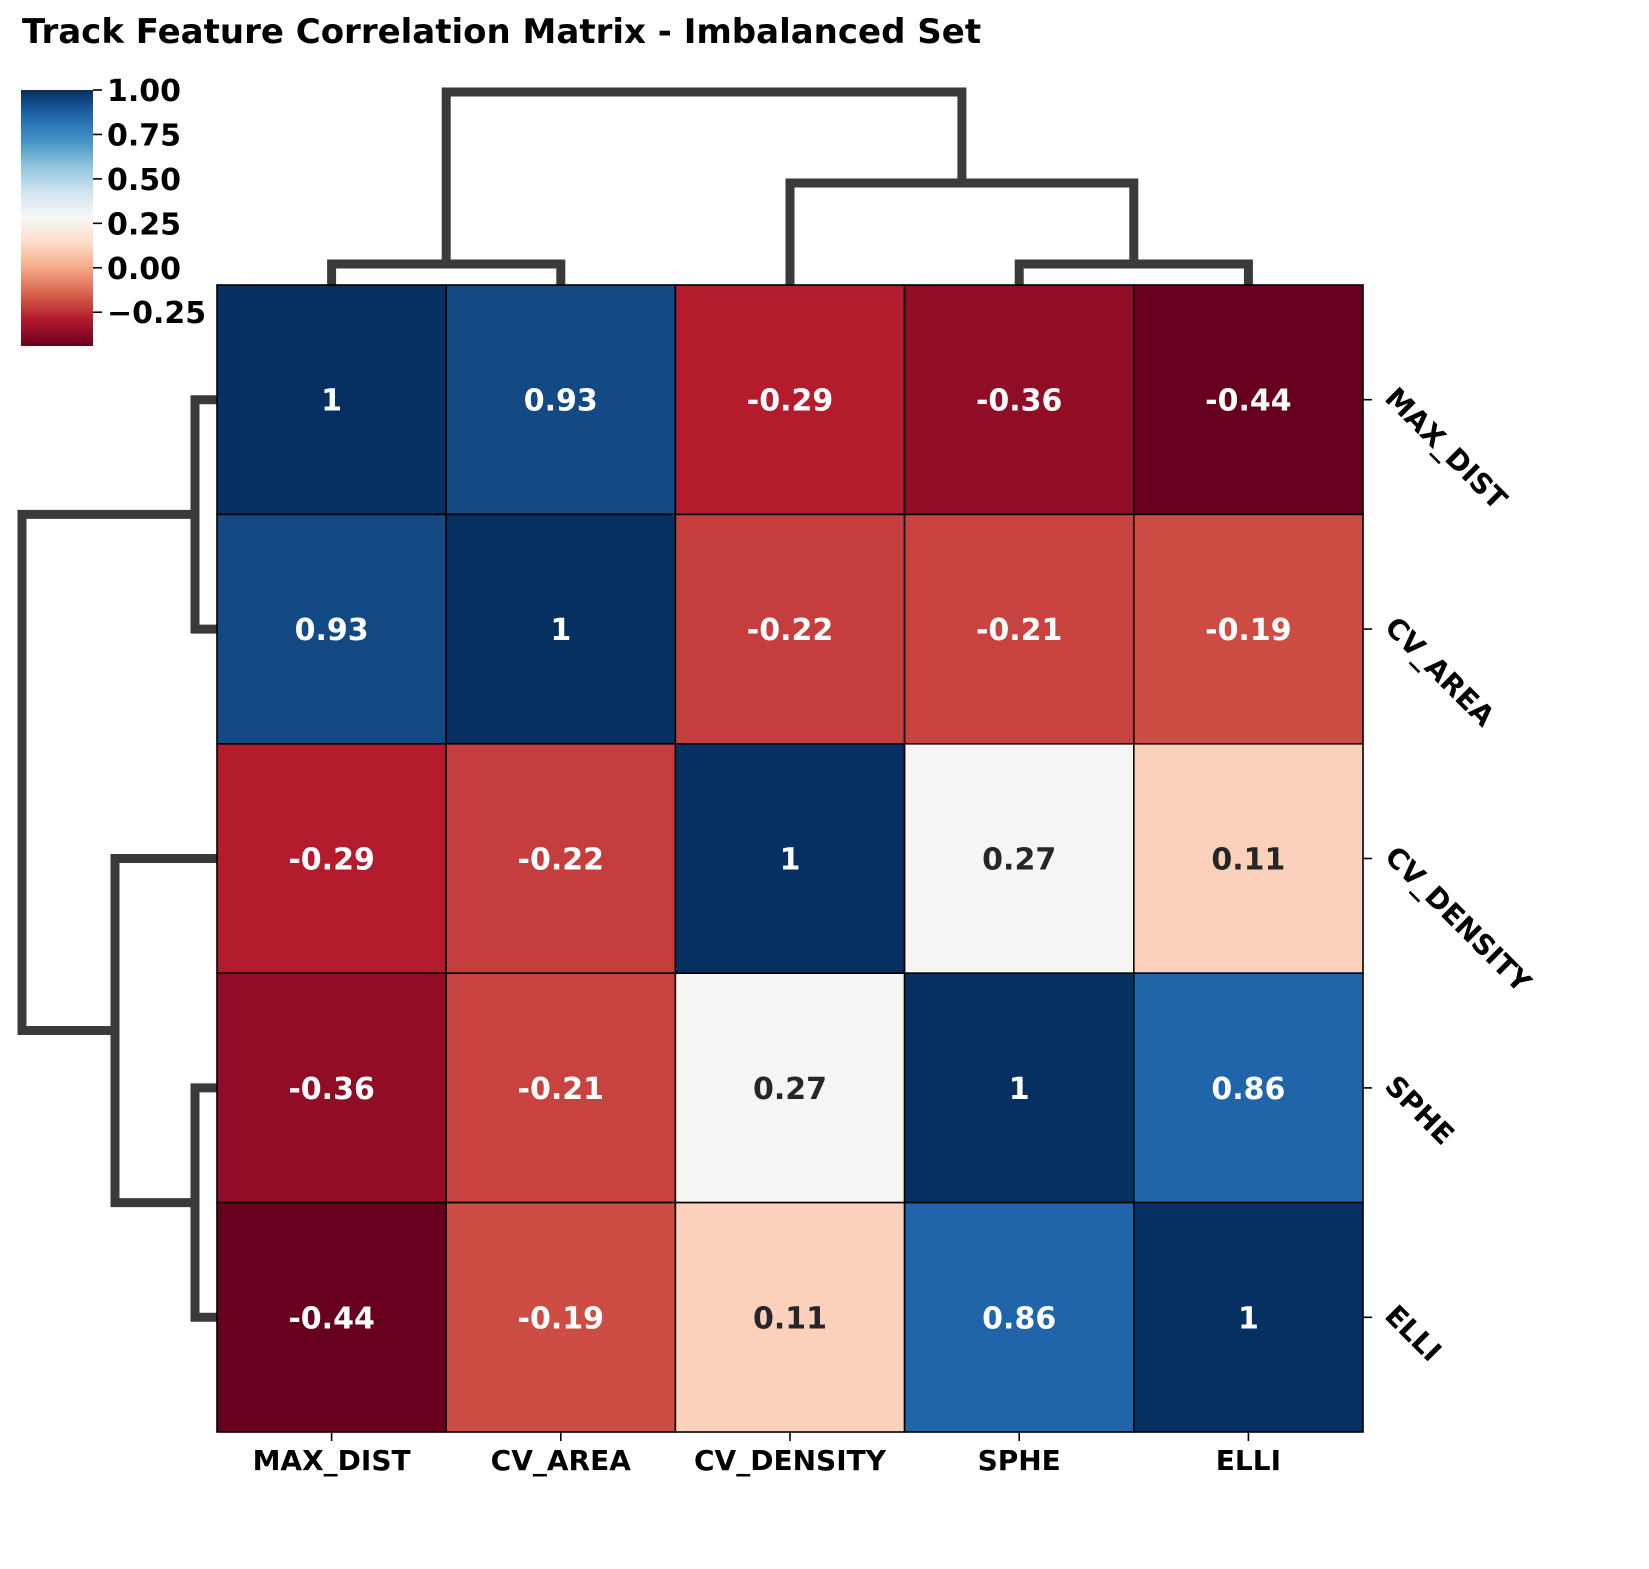 This screenshot has height=1569, width=1649. Describe the element at coordinates (1439, 671) in the screenshot. I see `y-tick-label: CV_AREA` at that location.